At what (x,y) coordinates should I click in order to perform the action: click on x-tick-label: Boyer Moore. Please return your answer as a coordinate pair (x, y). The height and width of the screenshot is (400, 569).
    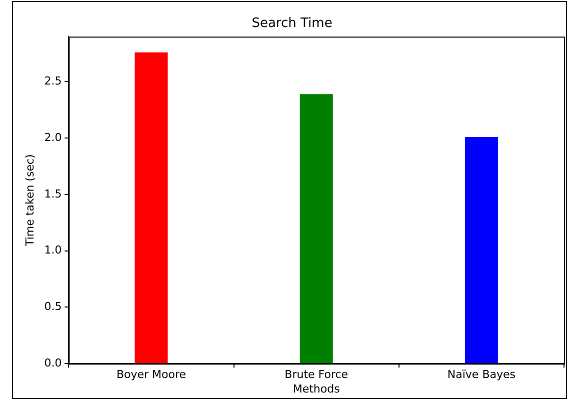
    Looking at the image, I should click on (151, 375).